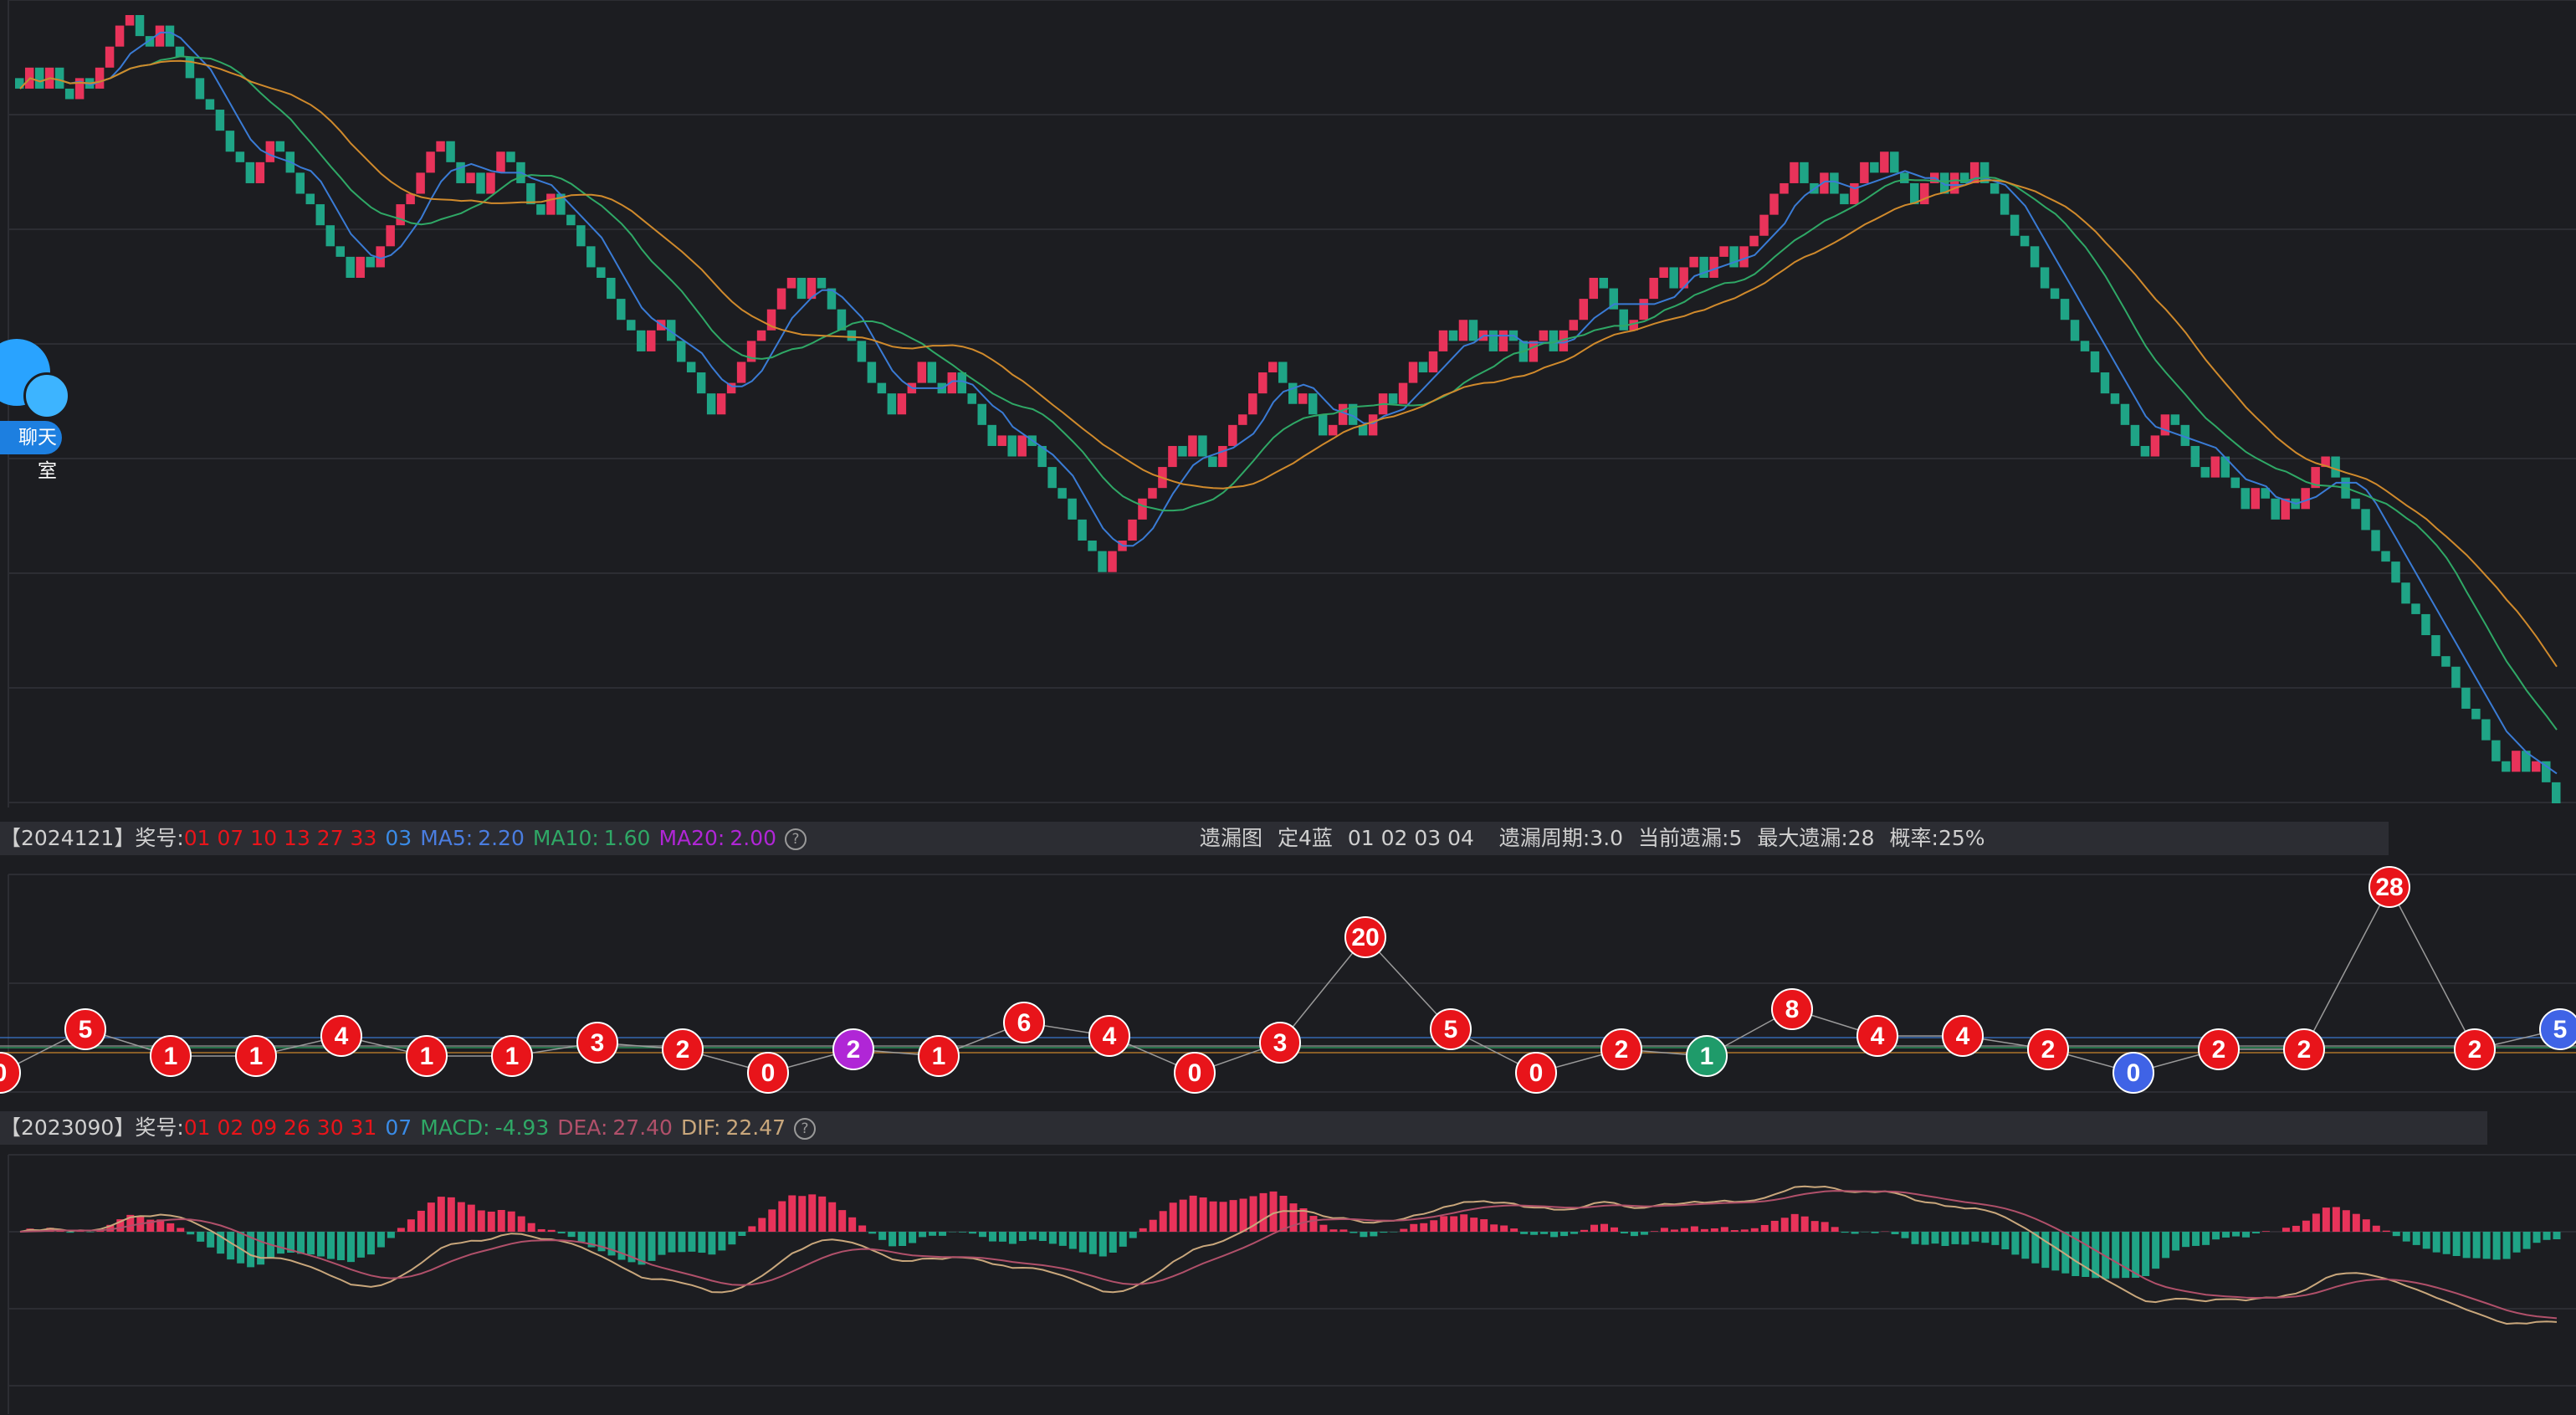 This screenshot has width=2576, height=1415. I want to click on miss-point-label: 1, so click(427, 1056).